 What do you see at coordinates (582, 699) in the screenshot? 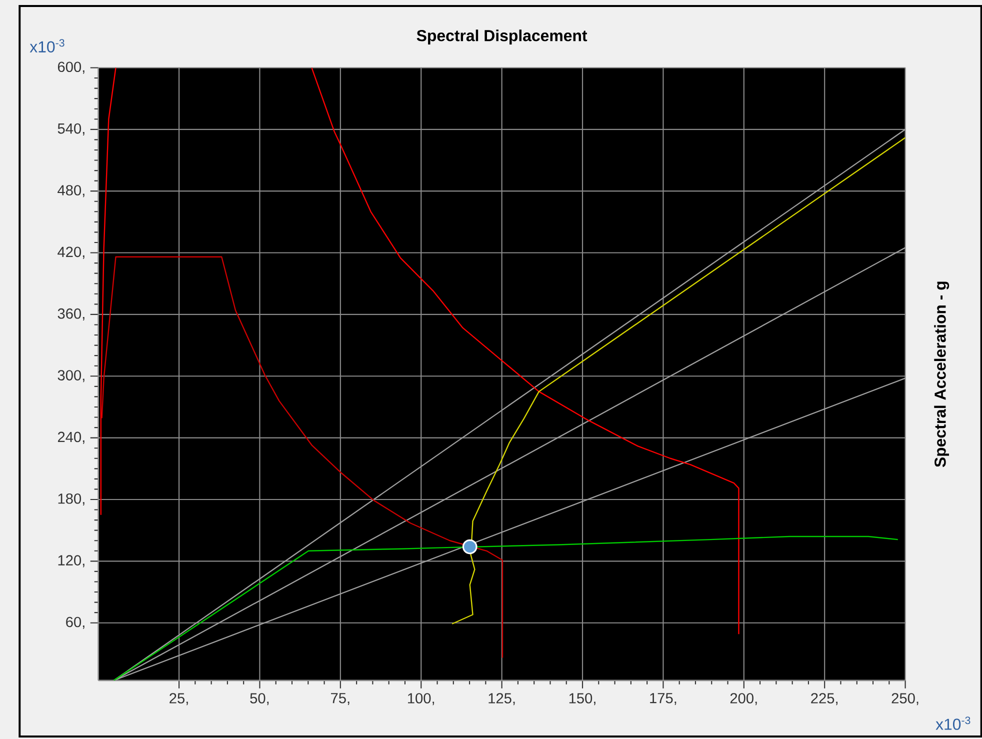
I see `x-tick-label: 150,` at bounding box center [582, 699].